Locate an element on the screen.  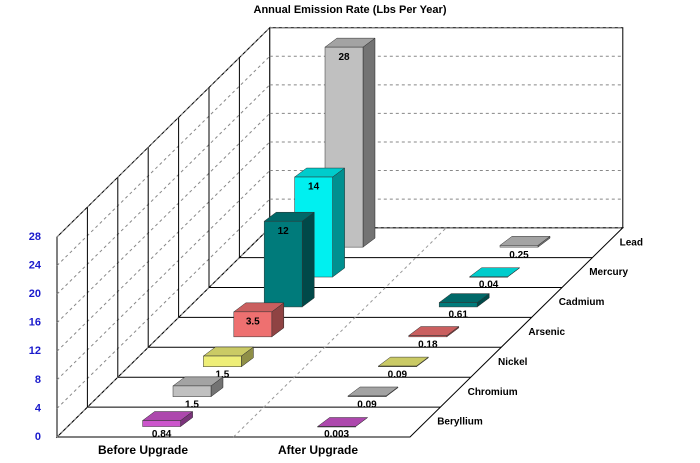
group-divider is located at coordinates (340, 332).